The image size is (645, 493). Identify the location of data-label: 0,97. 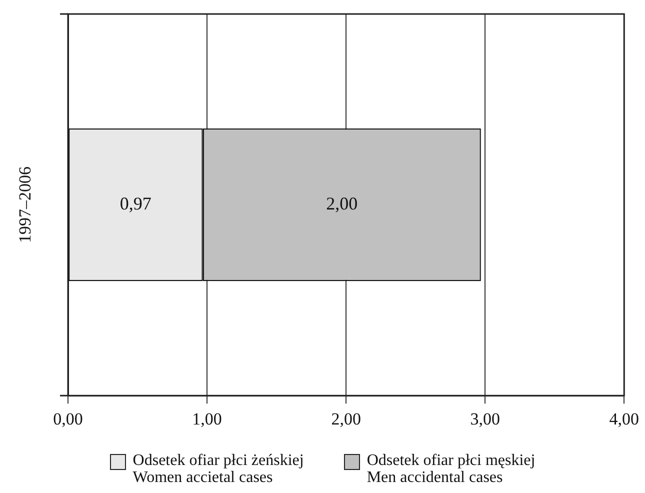
(136, 204).